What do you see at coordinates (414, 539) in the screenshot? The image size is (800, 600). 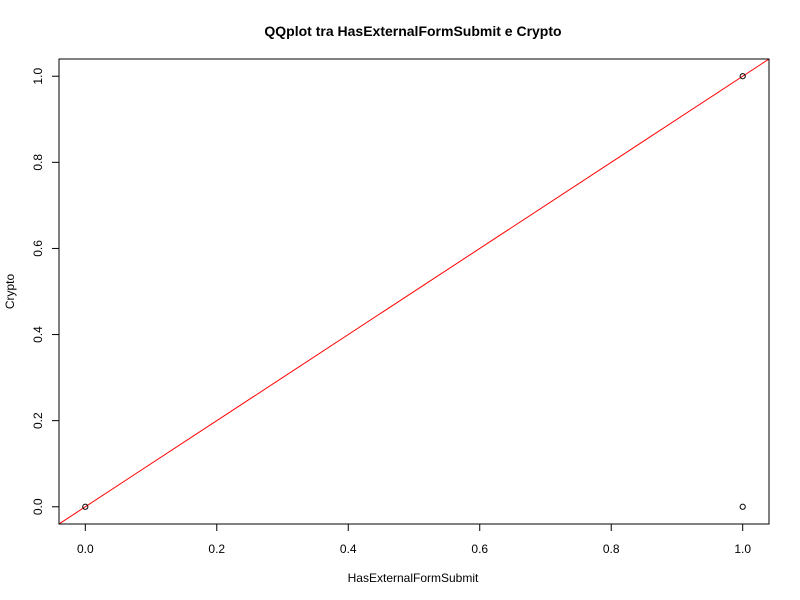 I see `x-axis: 0.0 0.2 0.4 0.6 0.8 1.0` at bounding box center [414, 539].